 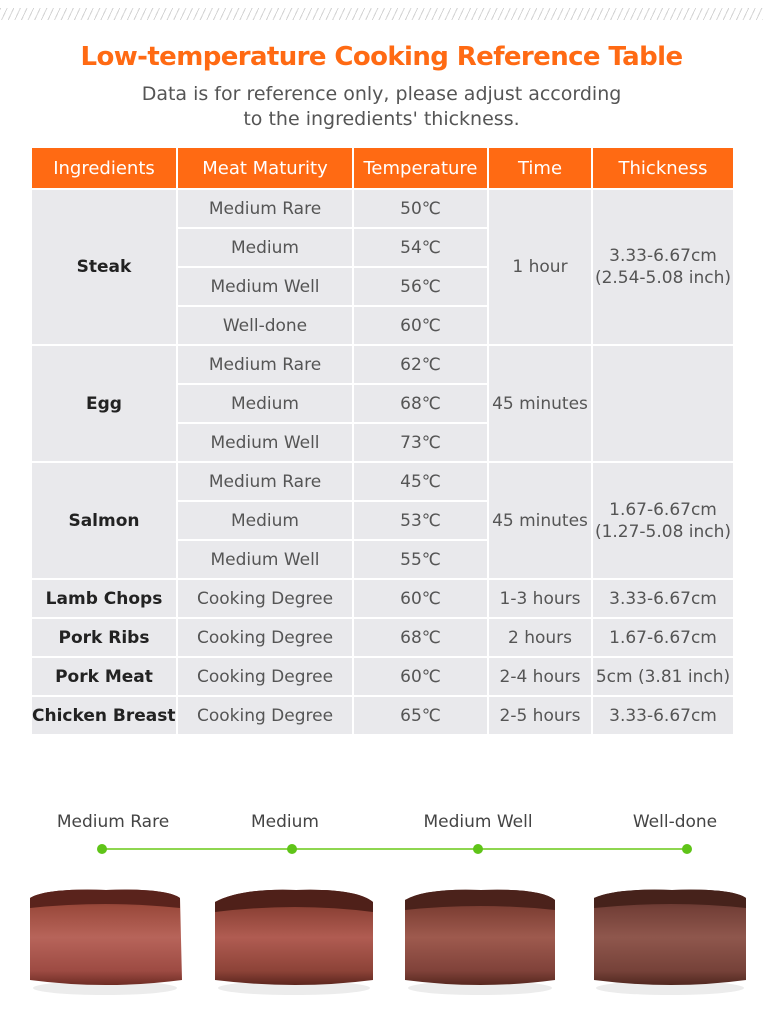 I want to click on doneness-scale-labels: Medium Rare Medium Medium Well Well-done, so click(x=381, y=825).